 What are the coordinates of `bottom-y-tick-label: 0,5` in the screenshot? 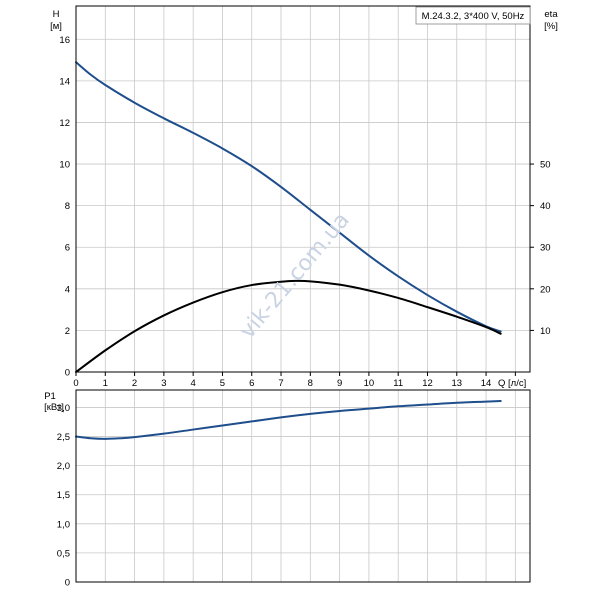 It's located at (63, 553).